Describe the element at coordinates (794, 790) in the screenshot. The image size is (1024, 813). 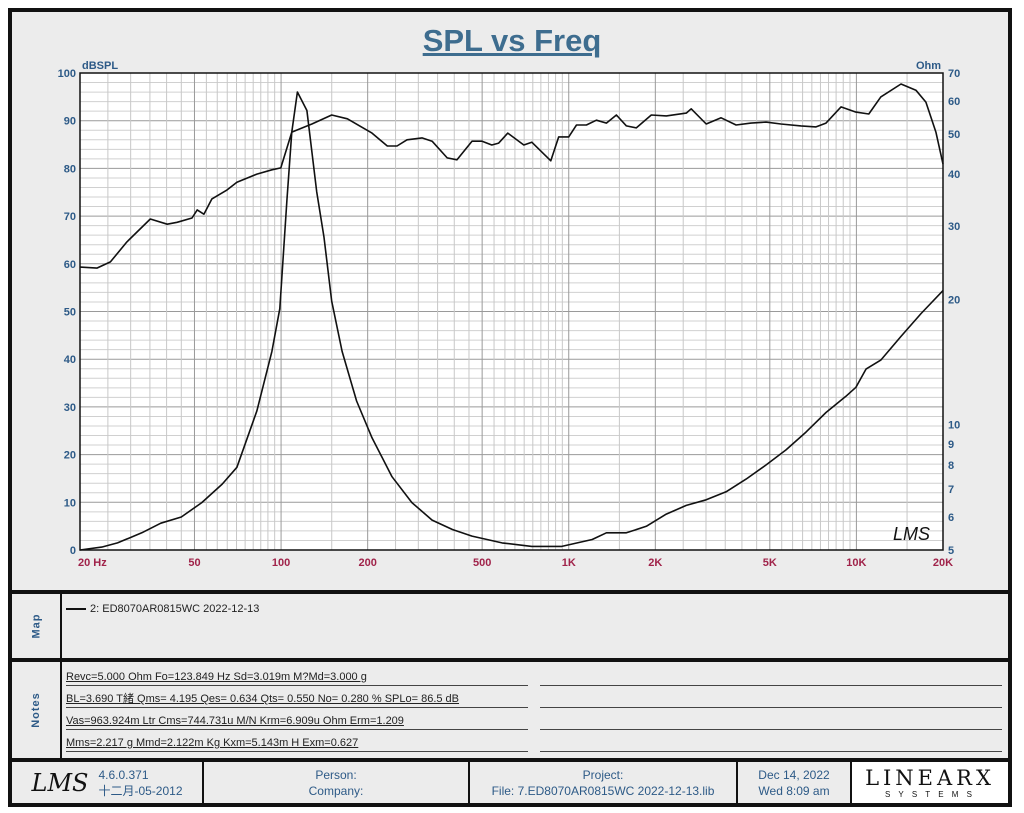
I see `time: Wed 8:09 am` at that location.